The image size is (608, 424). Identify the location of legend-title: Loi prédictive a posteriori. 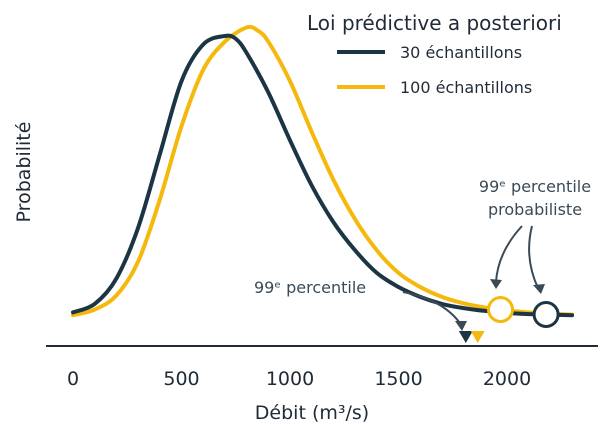
(434, 23).